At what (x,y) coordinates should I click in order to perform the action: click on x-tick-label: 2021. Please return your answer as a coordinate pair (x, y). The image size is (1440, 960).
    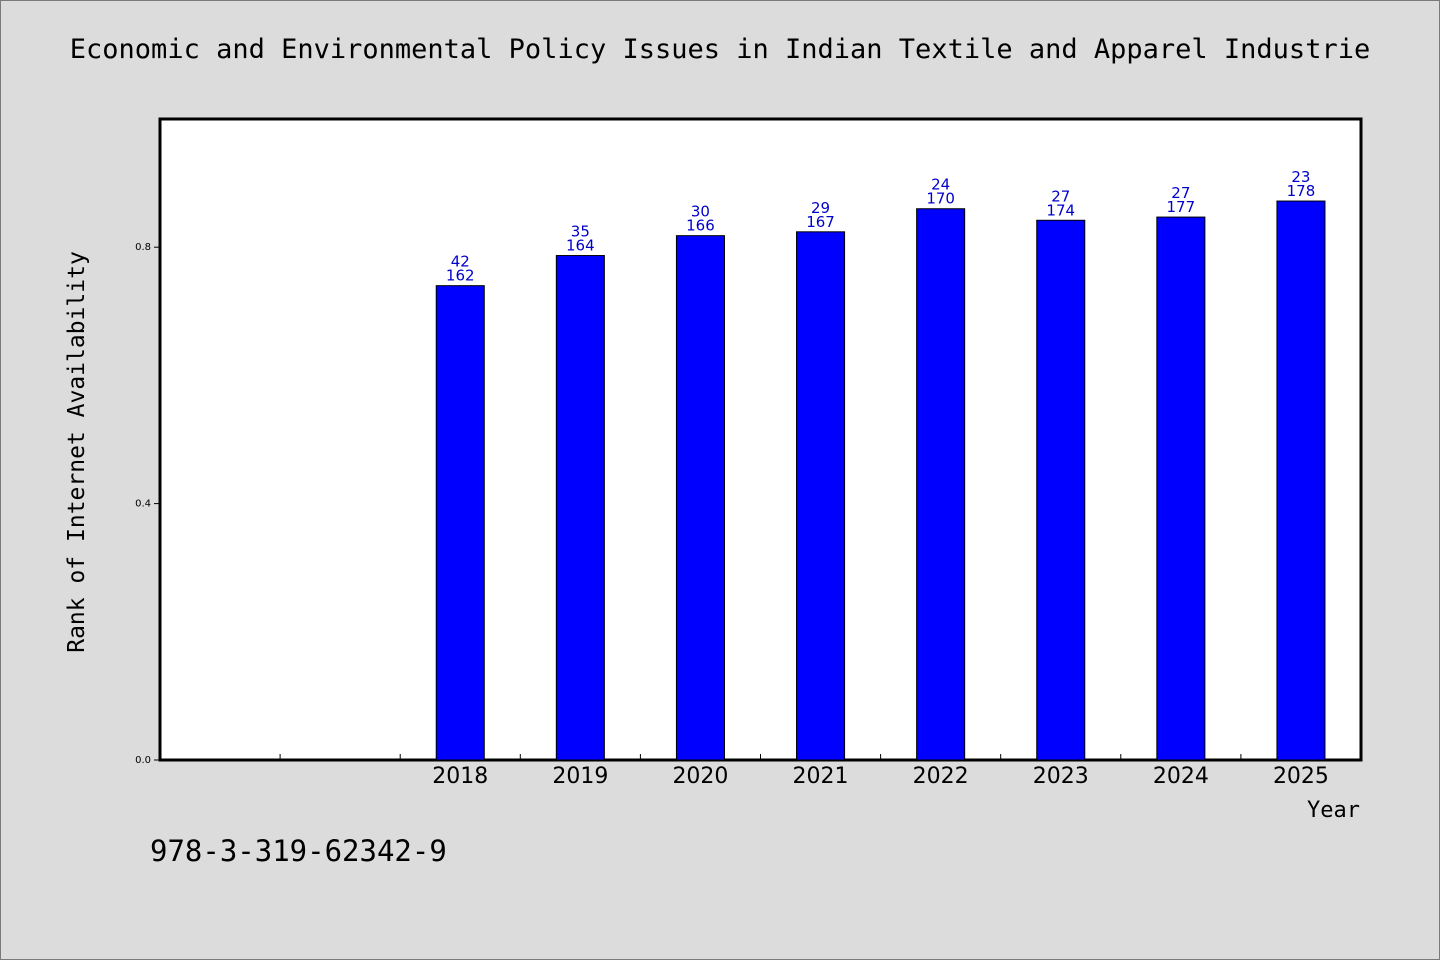
    Looking at the image, I should click on (821, 776).